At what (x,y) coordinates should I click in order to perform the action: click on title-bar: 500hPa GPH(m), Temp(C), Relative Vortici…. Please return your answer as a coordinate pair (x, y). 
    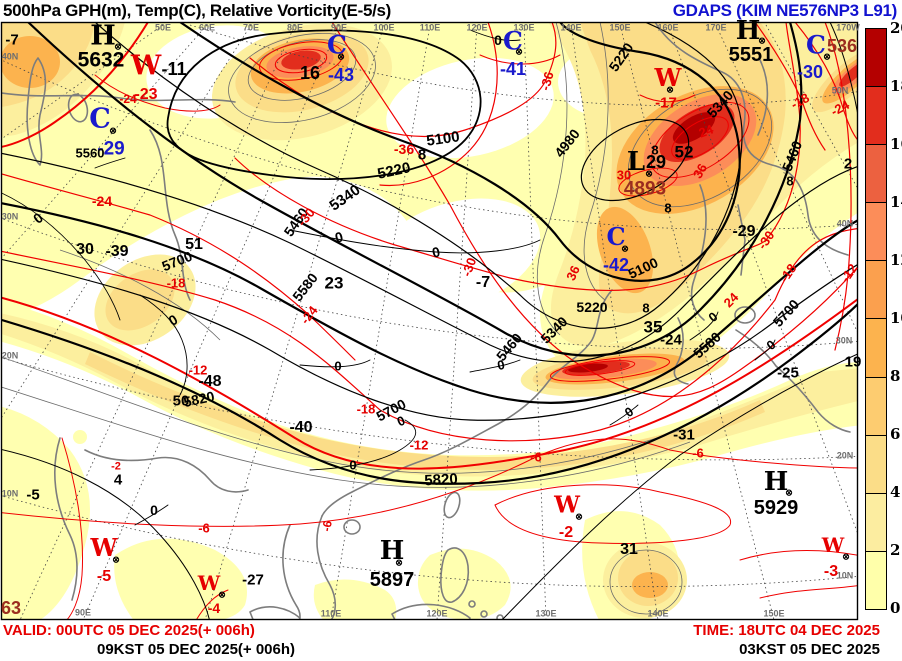
    Looking at the image, I should click on (451, 10).